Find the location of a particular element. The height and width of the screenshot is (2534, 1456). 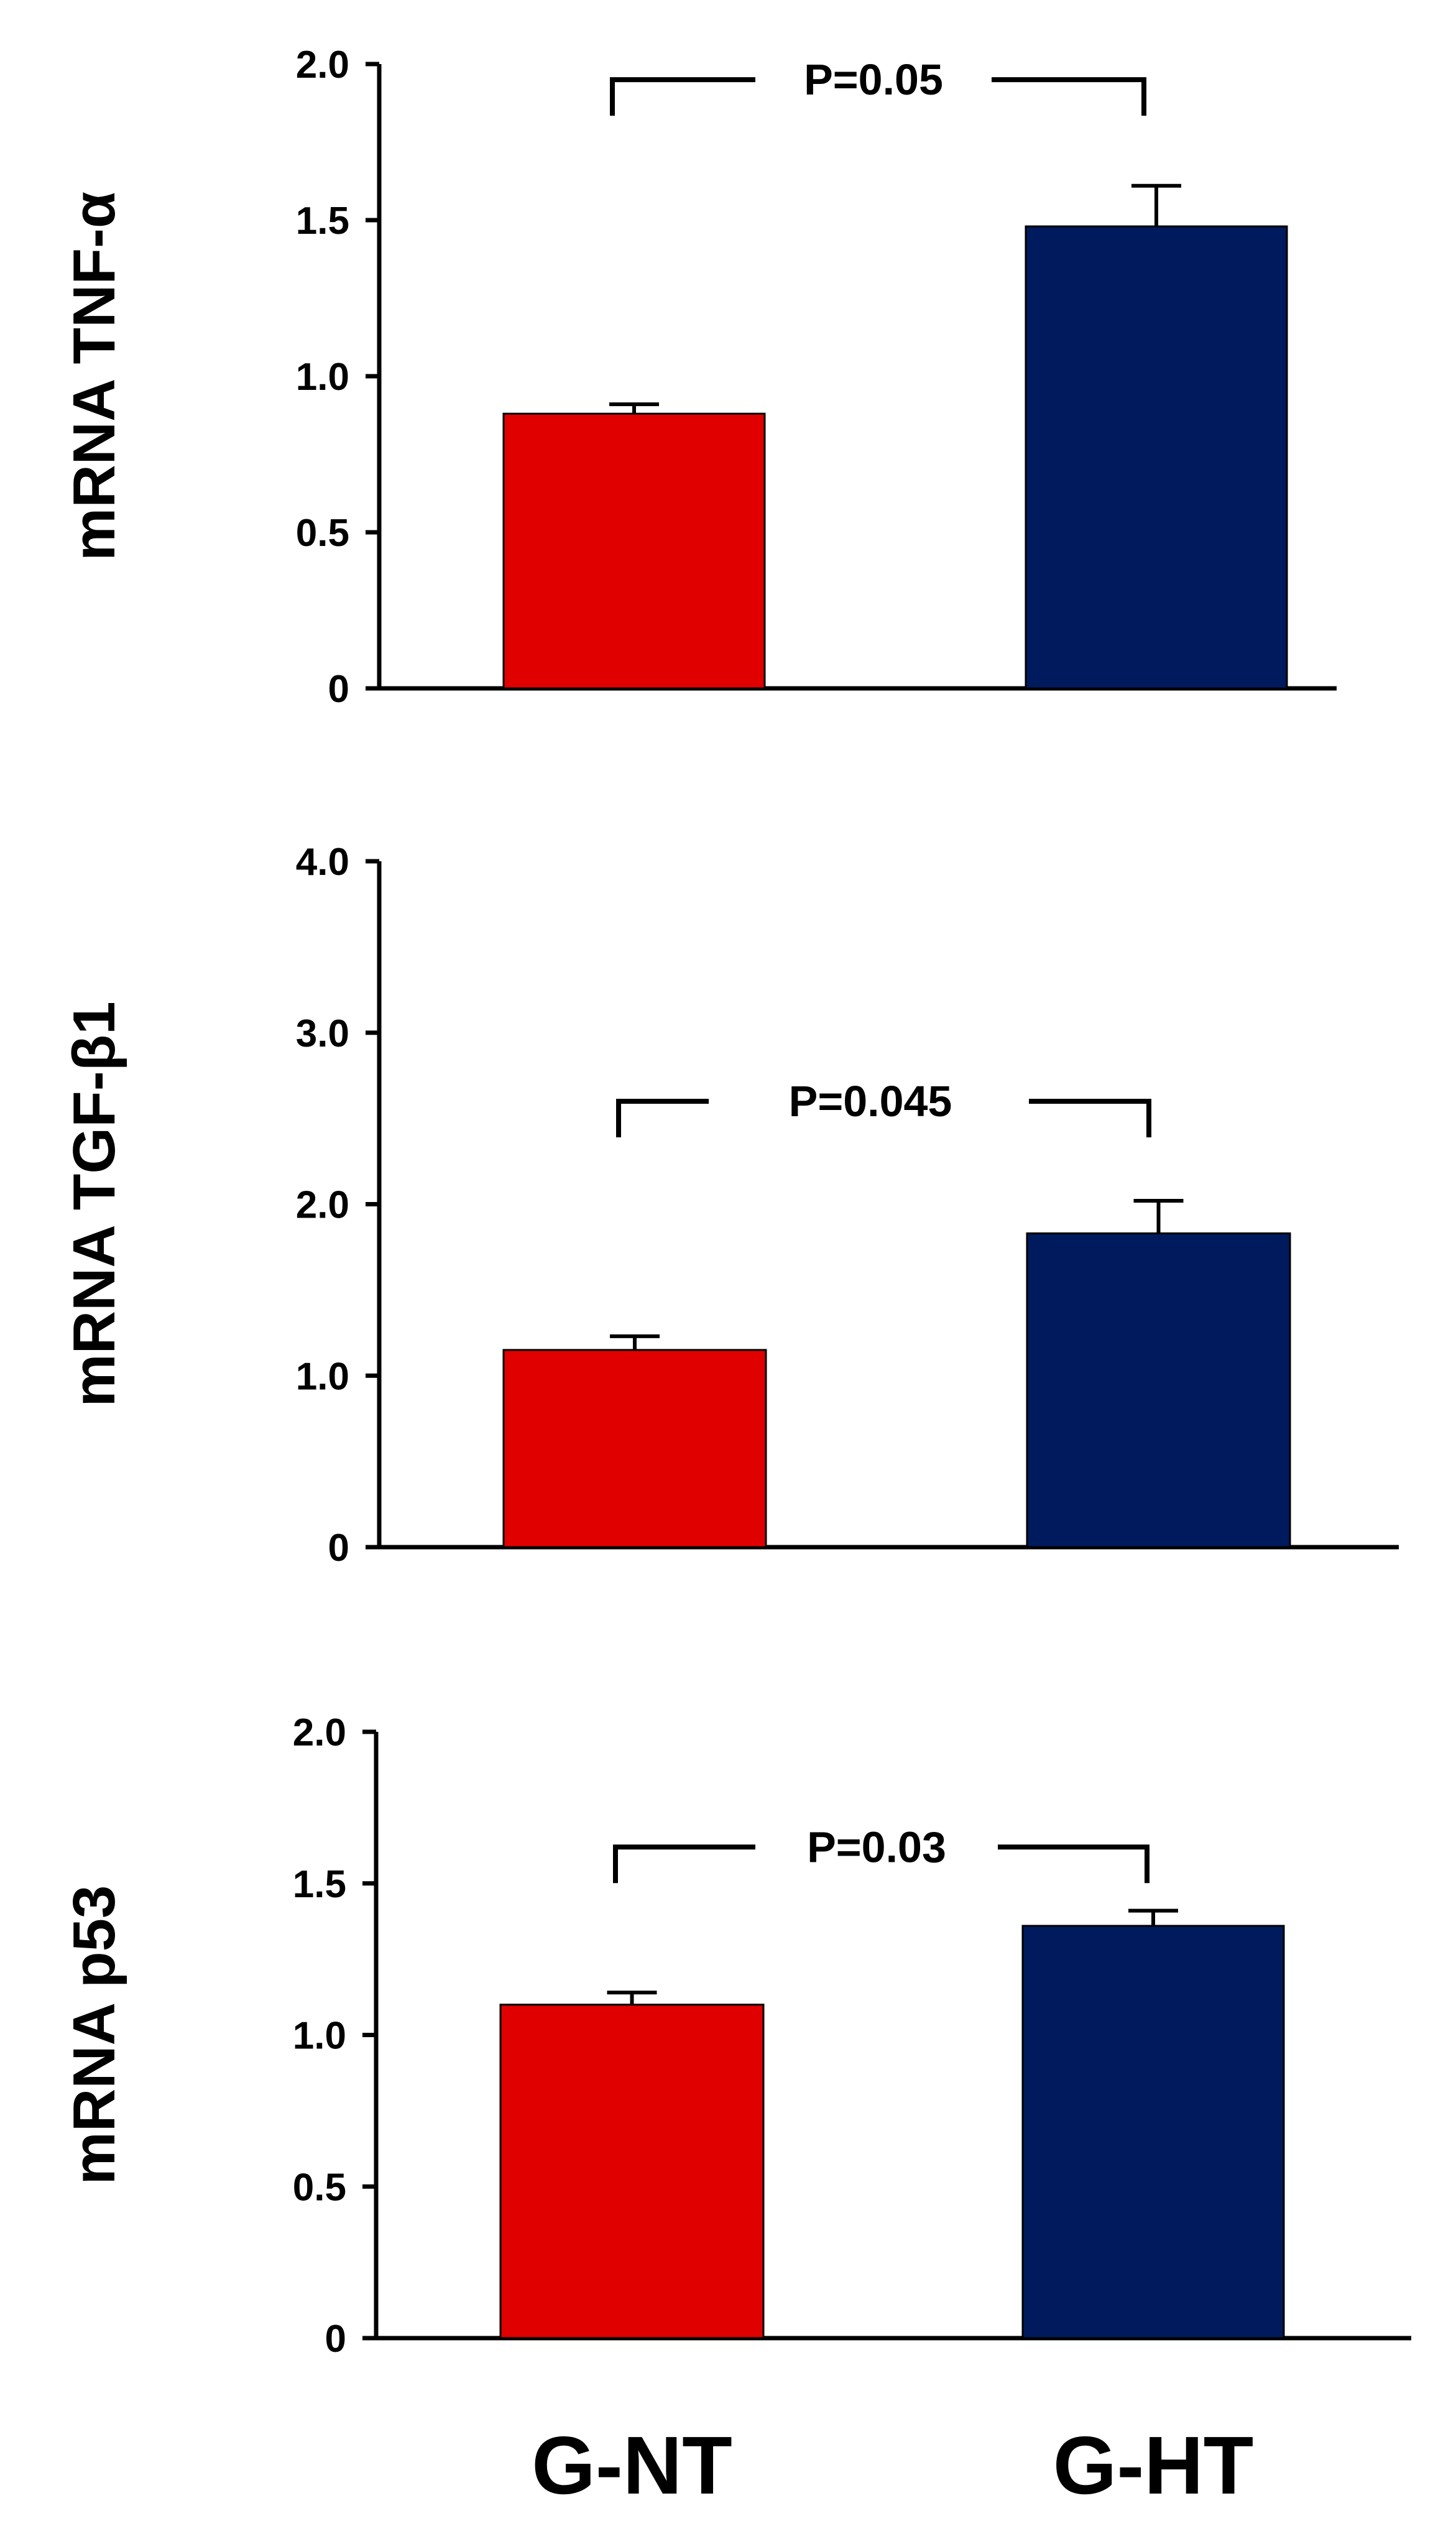

y-axis-label: mRNA TGF-β1 is located at coordinates (94, 1204).